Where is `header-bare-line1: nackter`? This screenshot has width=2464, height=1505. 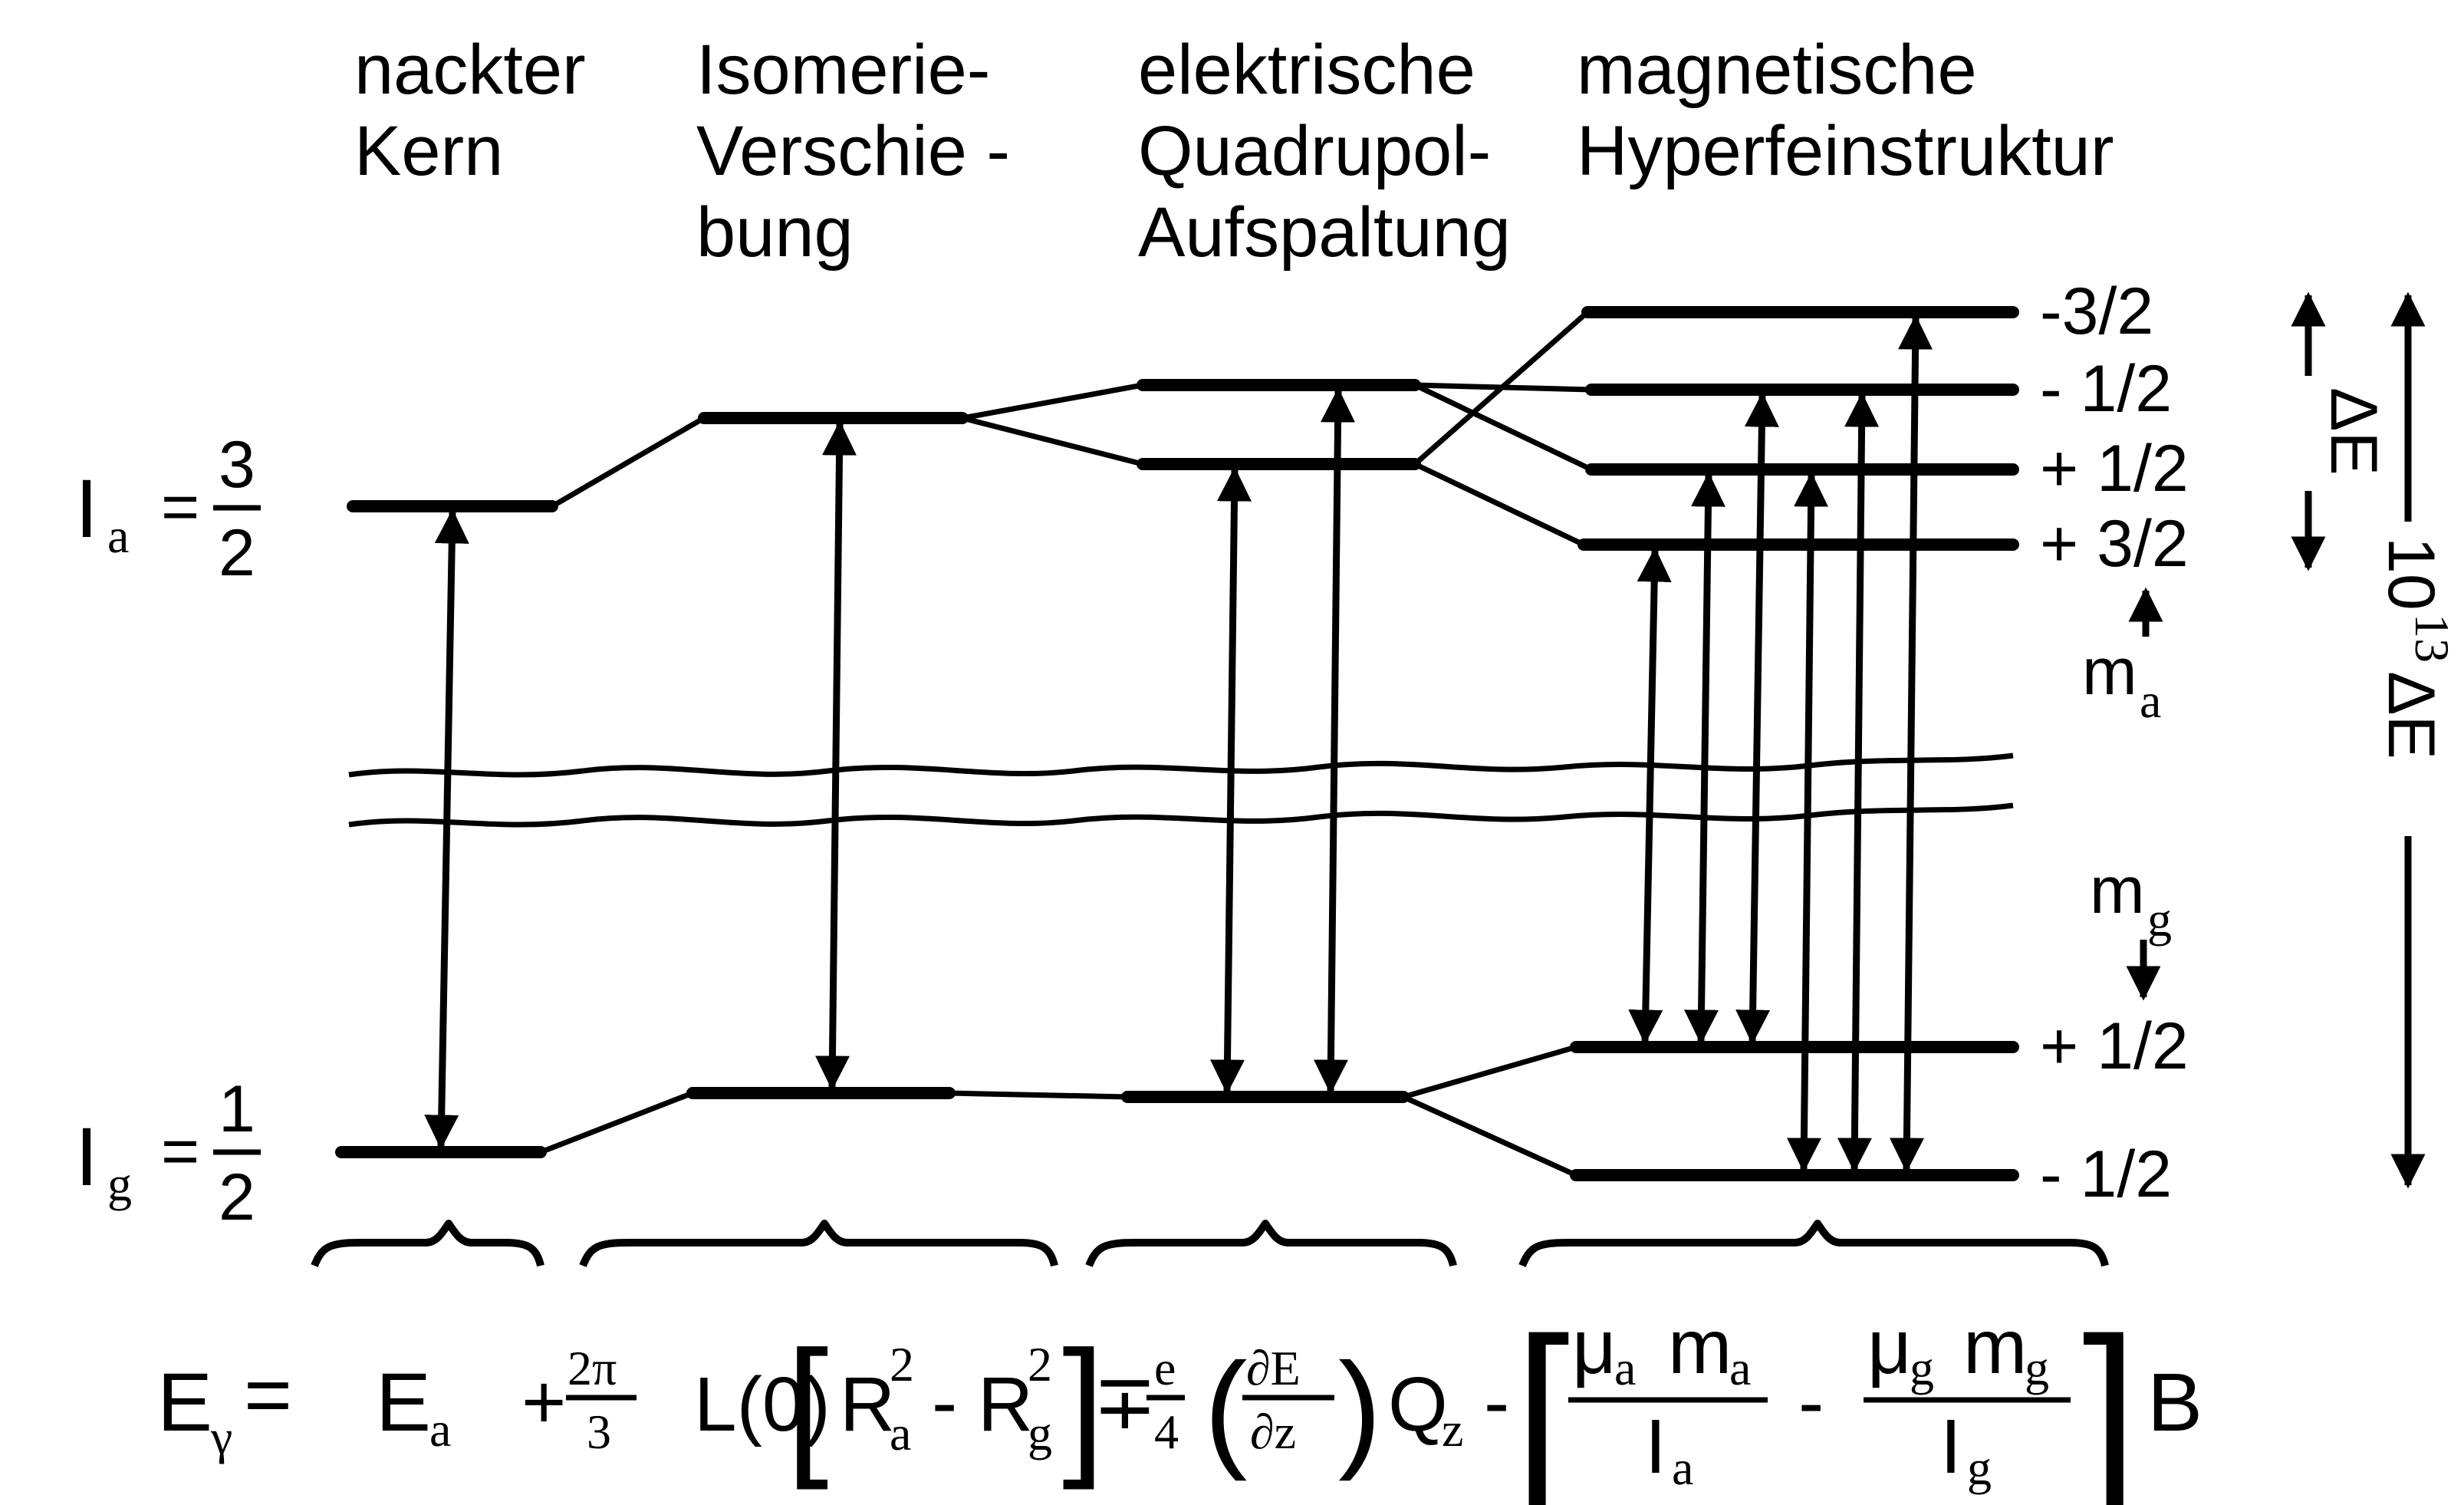
header-bare-line1: nackter is located at coordinates (470, 70).